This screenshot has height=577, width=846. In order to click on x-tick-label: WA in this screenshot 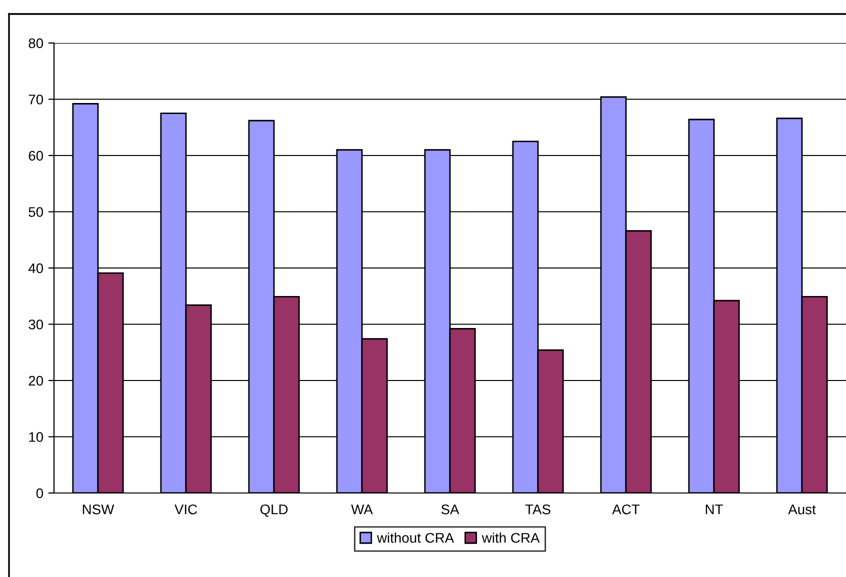, I will do `click(362, 509)`.